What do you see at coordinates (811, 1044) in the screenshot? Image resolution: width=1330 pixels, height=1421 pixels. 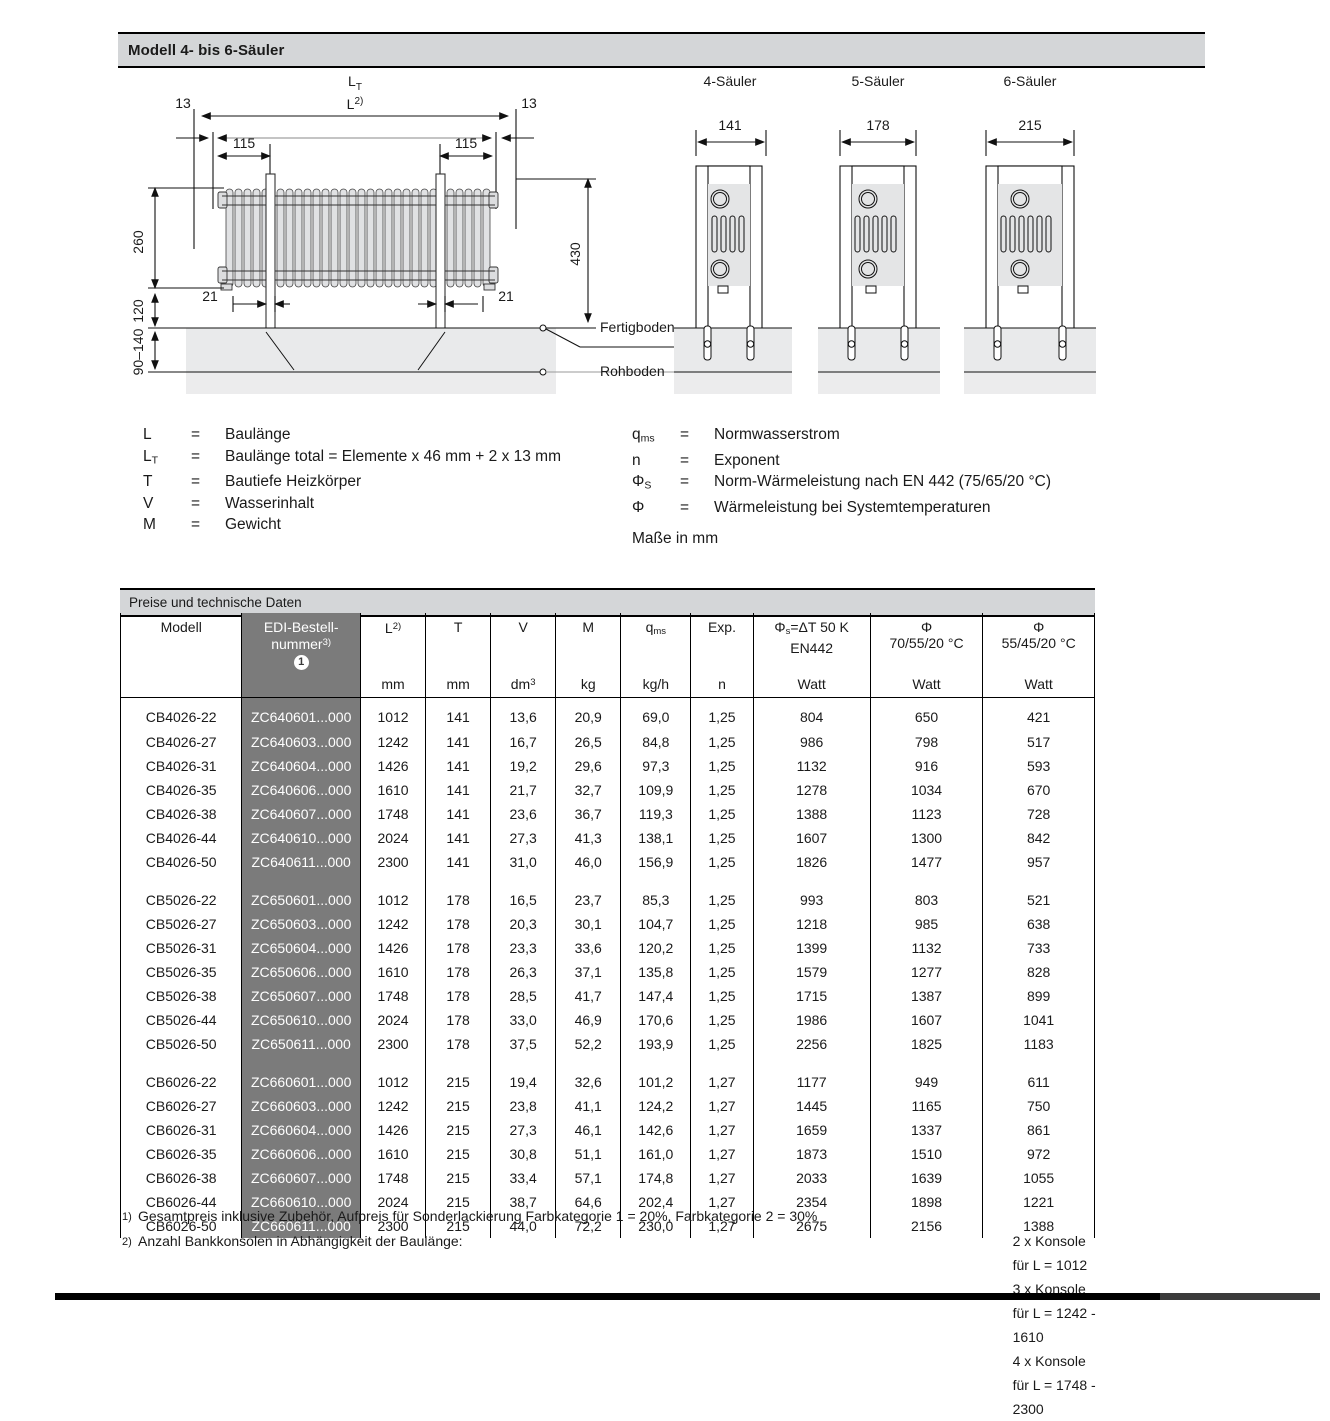 I see `cell-phis: 2256` at bounding box center [811, 1044].